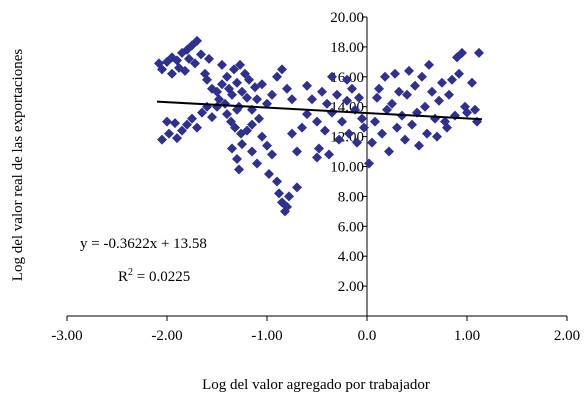 Image resolution: width=587 pixels, height=405 pixels. What do you see at coordinates (347, 48) in the screenshot?
I see `y-tick-label: 18.00` at bounding box center [347, 48].